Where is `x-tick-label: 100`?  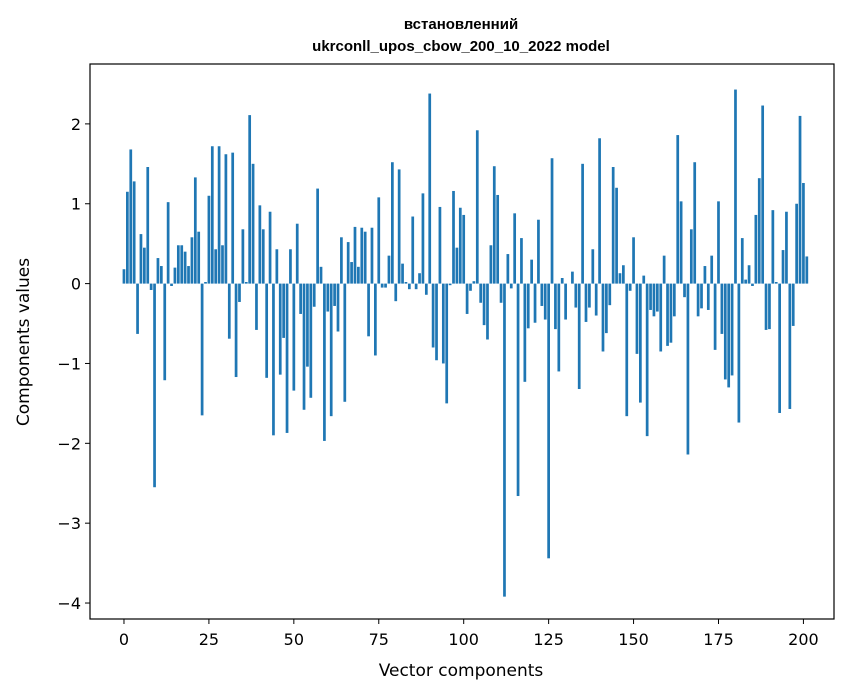 x-tick-label: 100 is located at coordinates (463, 639).